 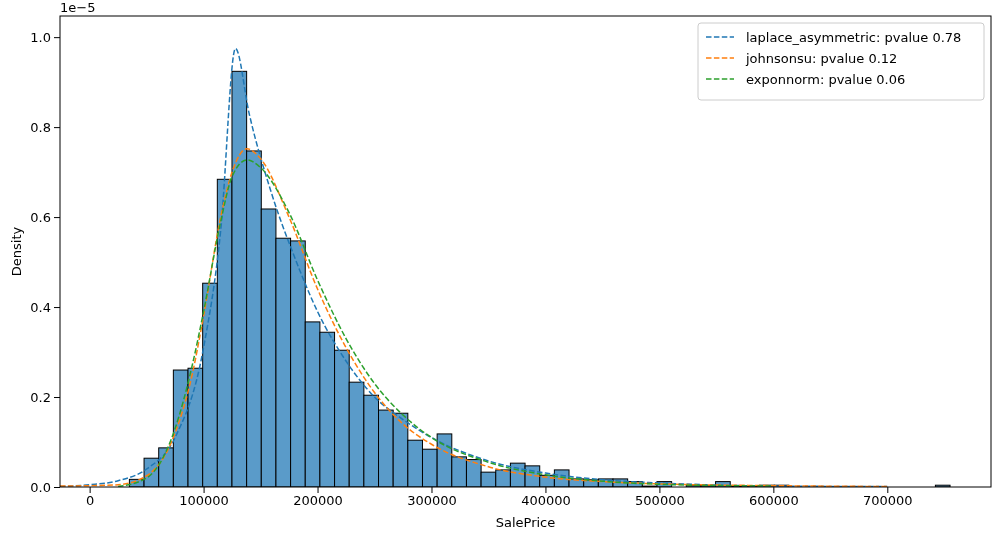 I want to click on text: 1e−5, so click(x=78, y=7).